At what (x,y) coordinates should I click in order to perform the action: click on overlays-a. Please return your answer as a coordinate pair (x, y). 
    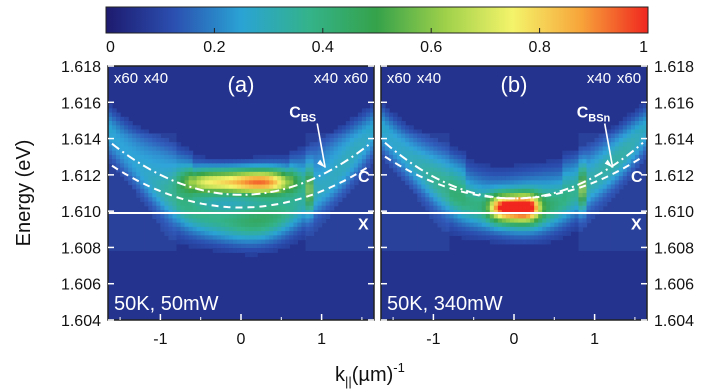
    Looking at the image, I should click on (241, 178).